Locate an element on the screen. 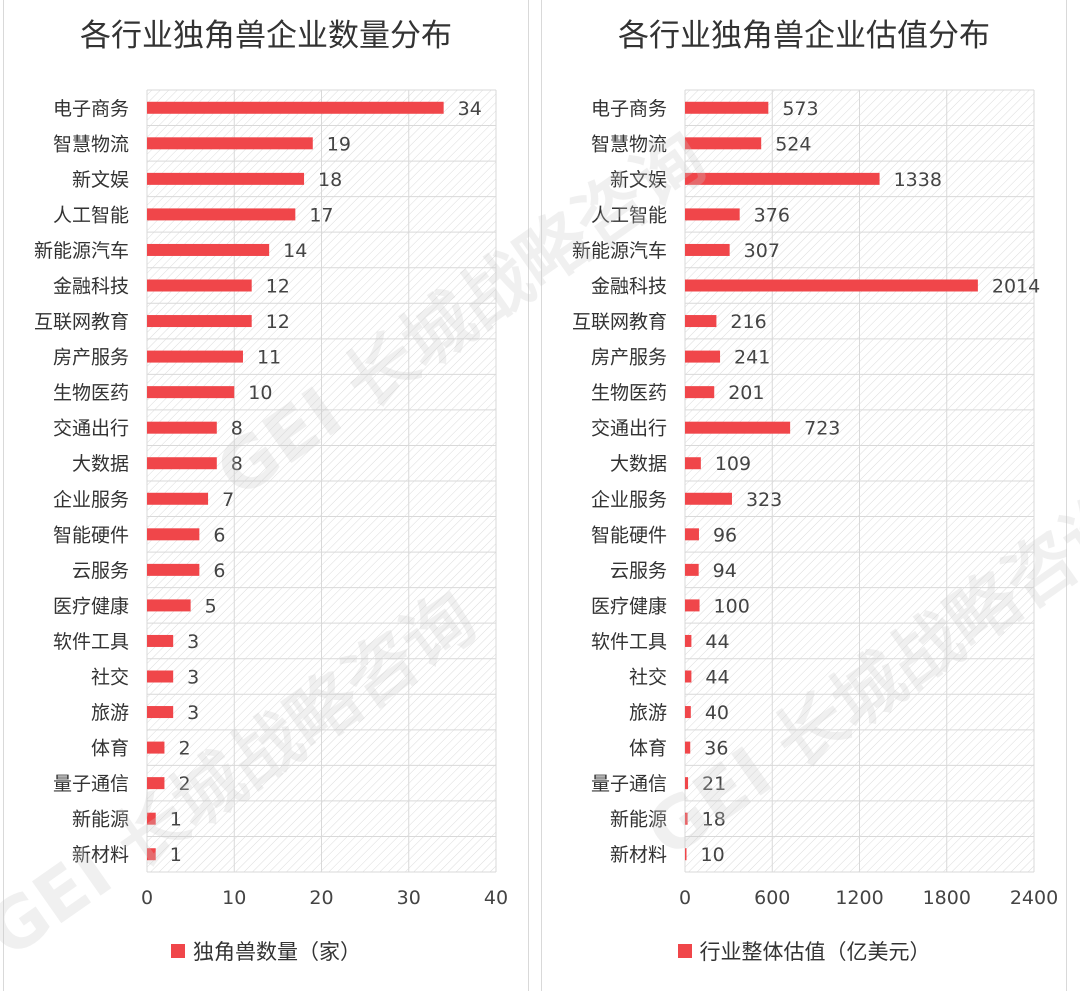 The height and width of the screenshot is (991, 1080). category-label: 房产服务 is located at coordinates (629, 358).